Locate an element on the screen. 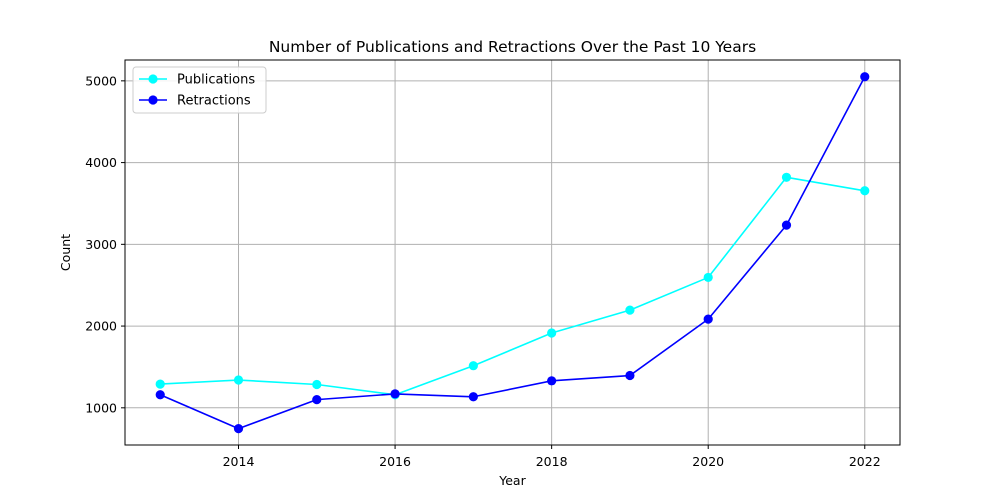 The height and width of the screenshot is (500, 1000). y-axis-label: Count is located at coordinates (65, 252).